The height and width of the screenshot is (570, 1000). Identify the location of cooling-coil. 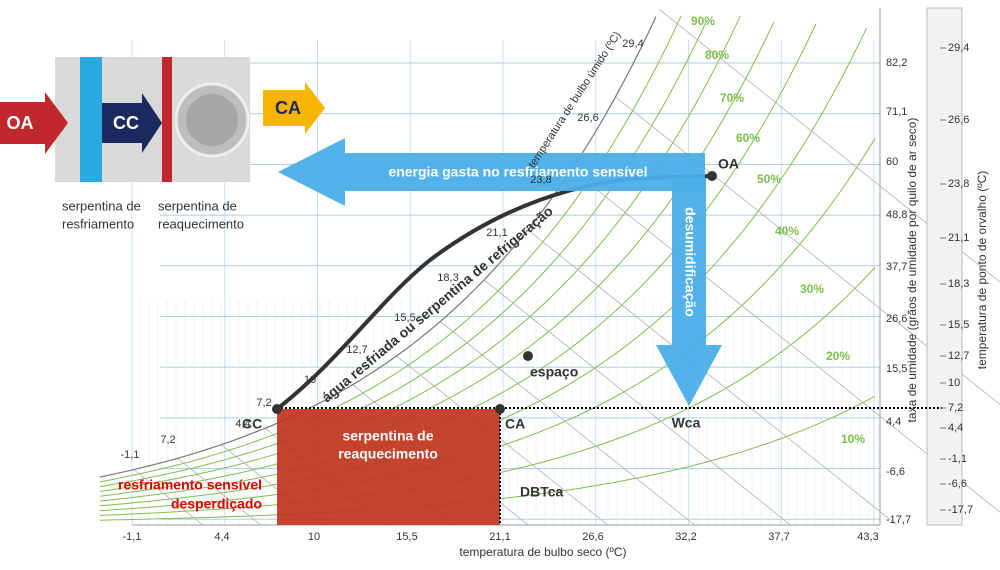
(91, 119).